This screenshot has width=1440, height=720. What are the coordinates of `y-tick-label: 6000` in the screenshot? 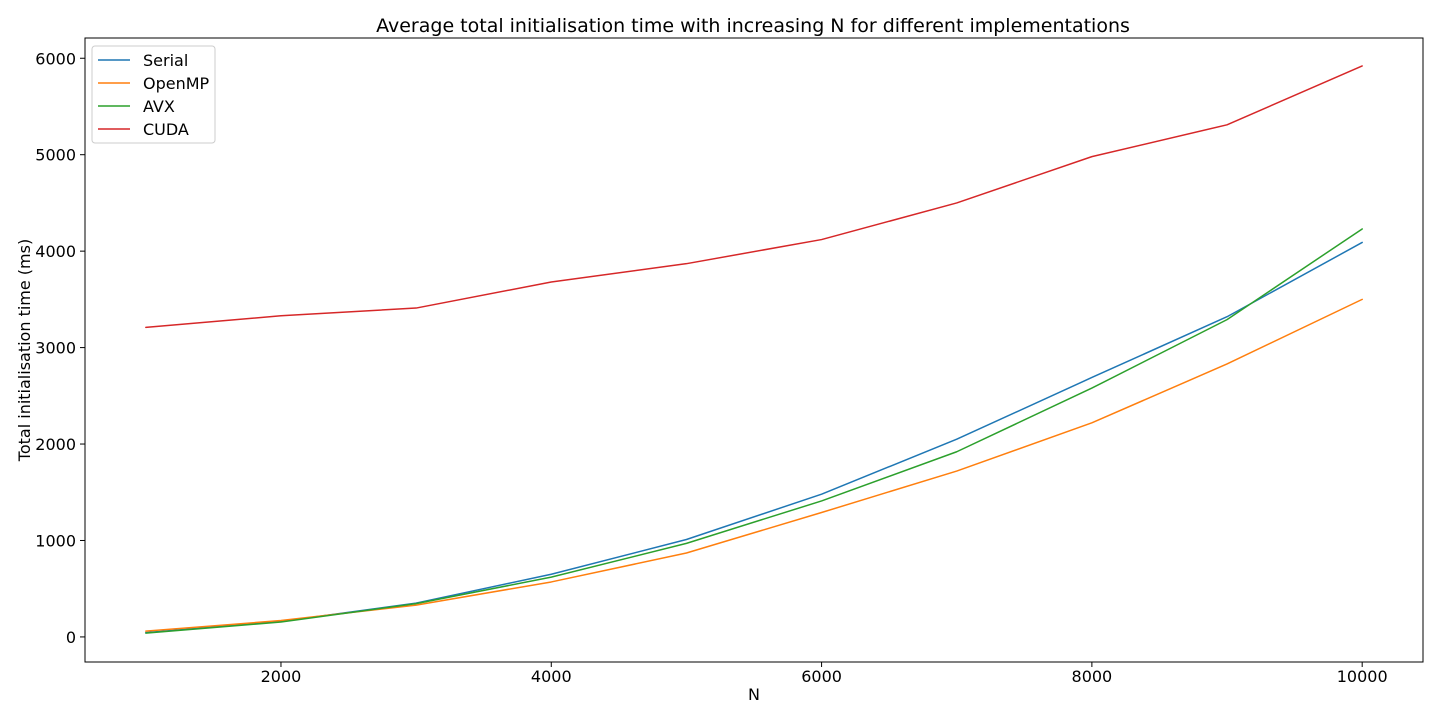 It's located at (55, 58).